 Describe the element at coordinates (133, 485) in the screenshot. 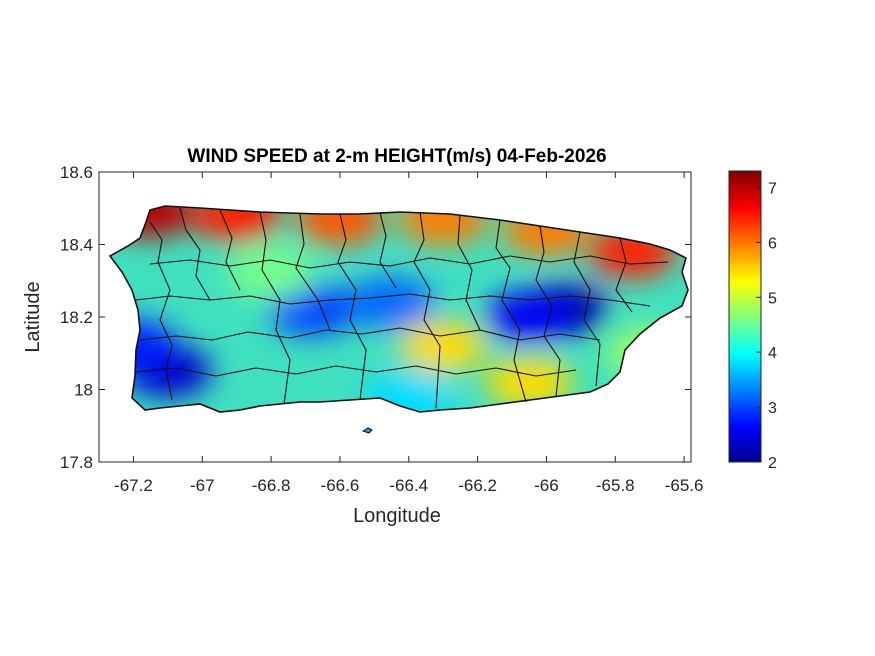

I see `x-tick-label: -67.2` at that location.